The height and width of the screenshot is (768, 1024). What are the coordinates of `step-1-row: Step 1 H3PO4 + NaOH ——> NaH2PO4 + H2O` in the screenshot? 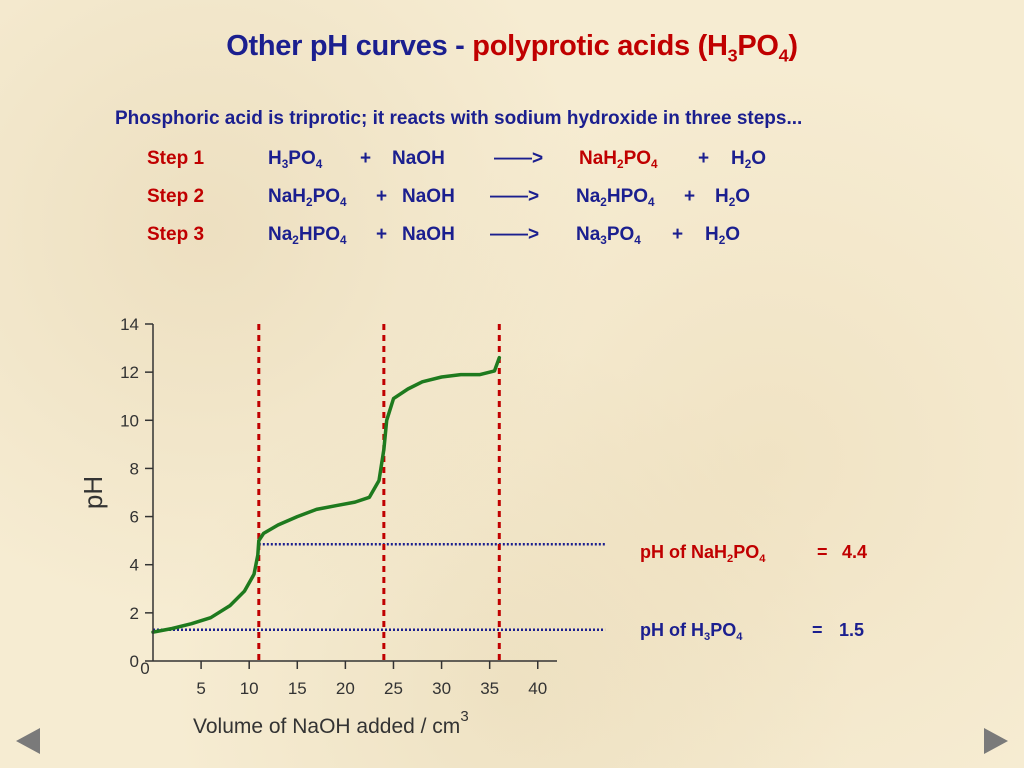 It's located at (512, 161).